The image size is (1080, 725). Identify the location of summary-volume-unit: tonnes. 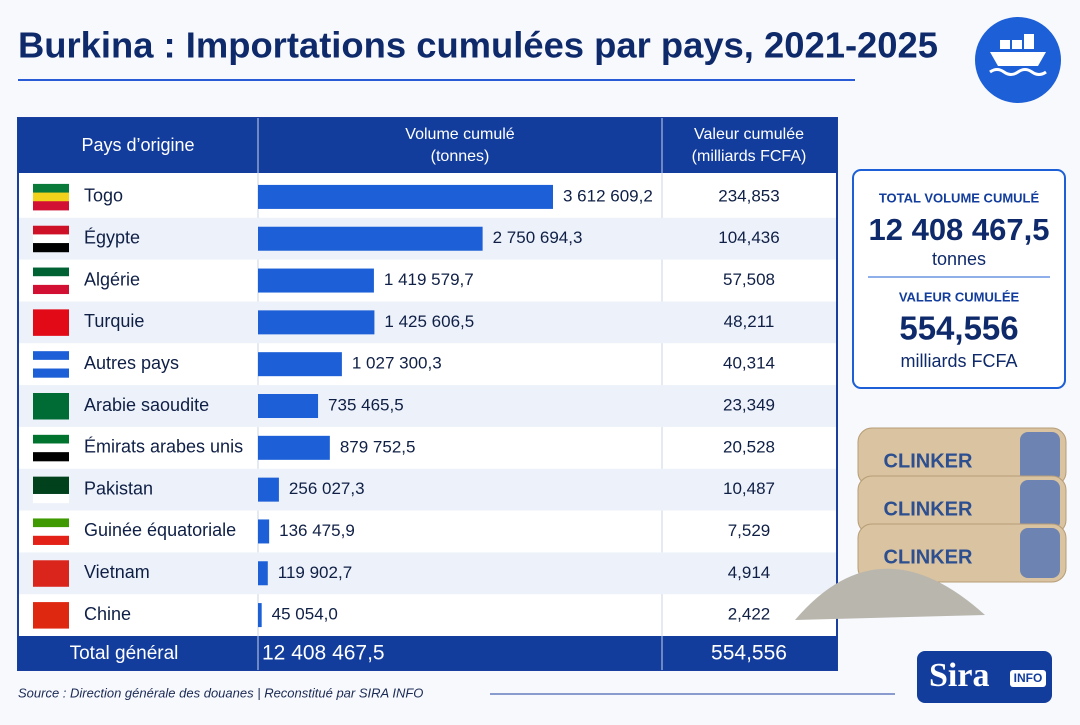
(959, 259).